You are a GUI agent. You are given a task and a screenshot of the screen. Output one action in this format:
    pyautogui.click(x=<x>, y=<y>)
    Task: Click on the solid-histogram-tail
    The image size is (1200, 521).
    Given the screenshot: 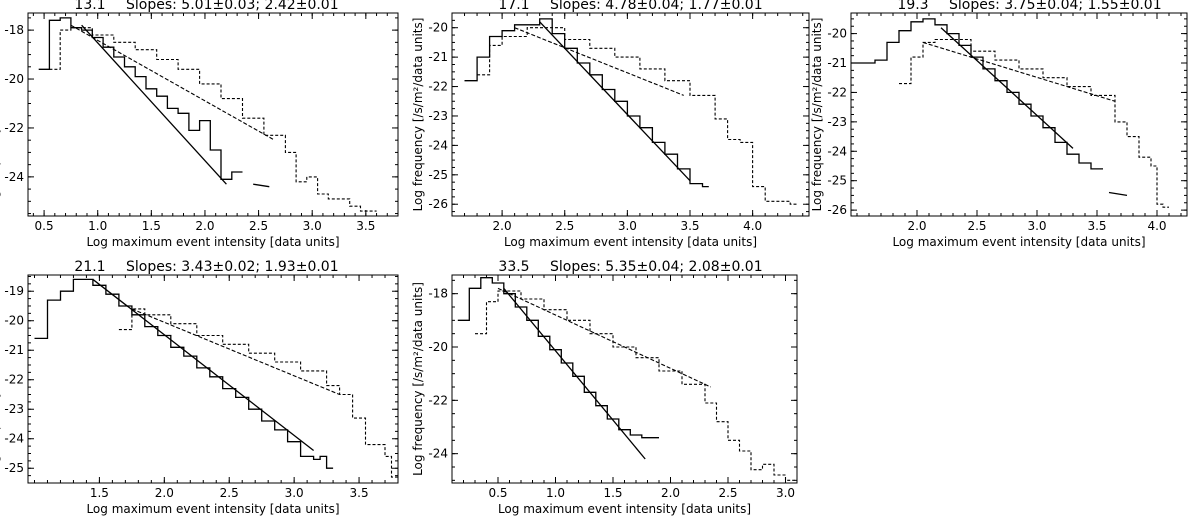 What is the action you would take?
    pyautogui.click(x=1118, y=194)
    